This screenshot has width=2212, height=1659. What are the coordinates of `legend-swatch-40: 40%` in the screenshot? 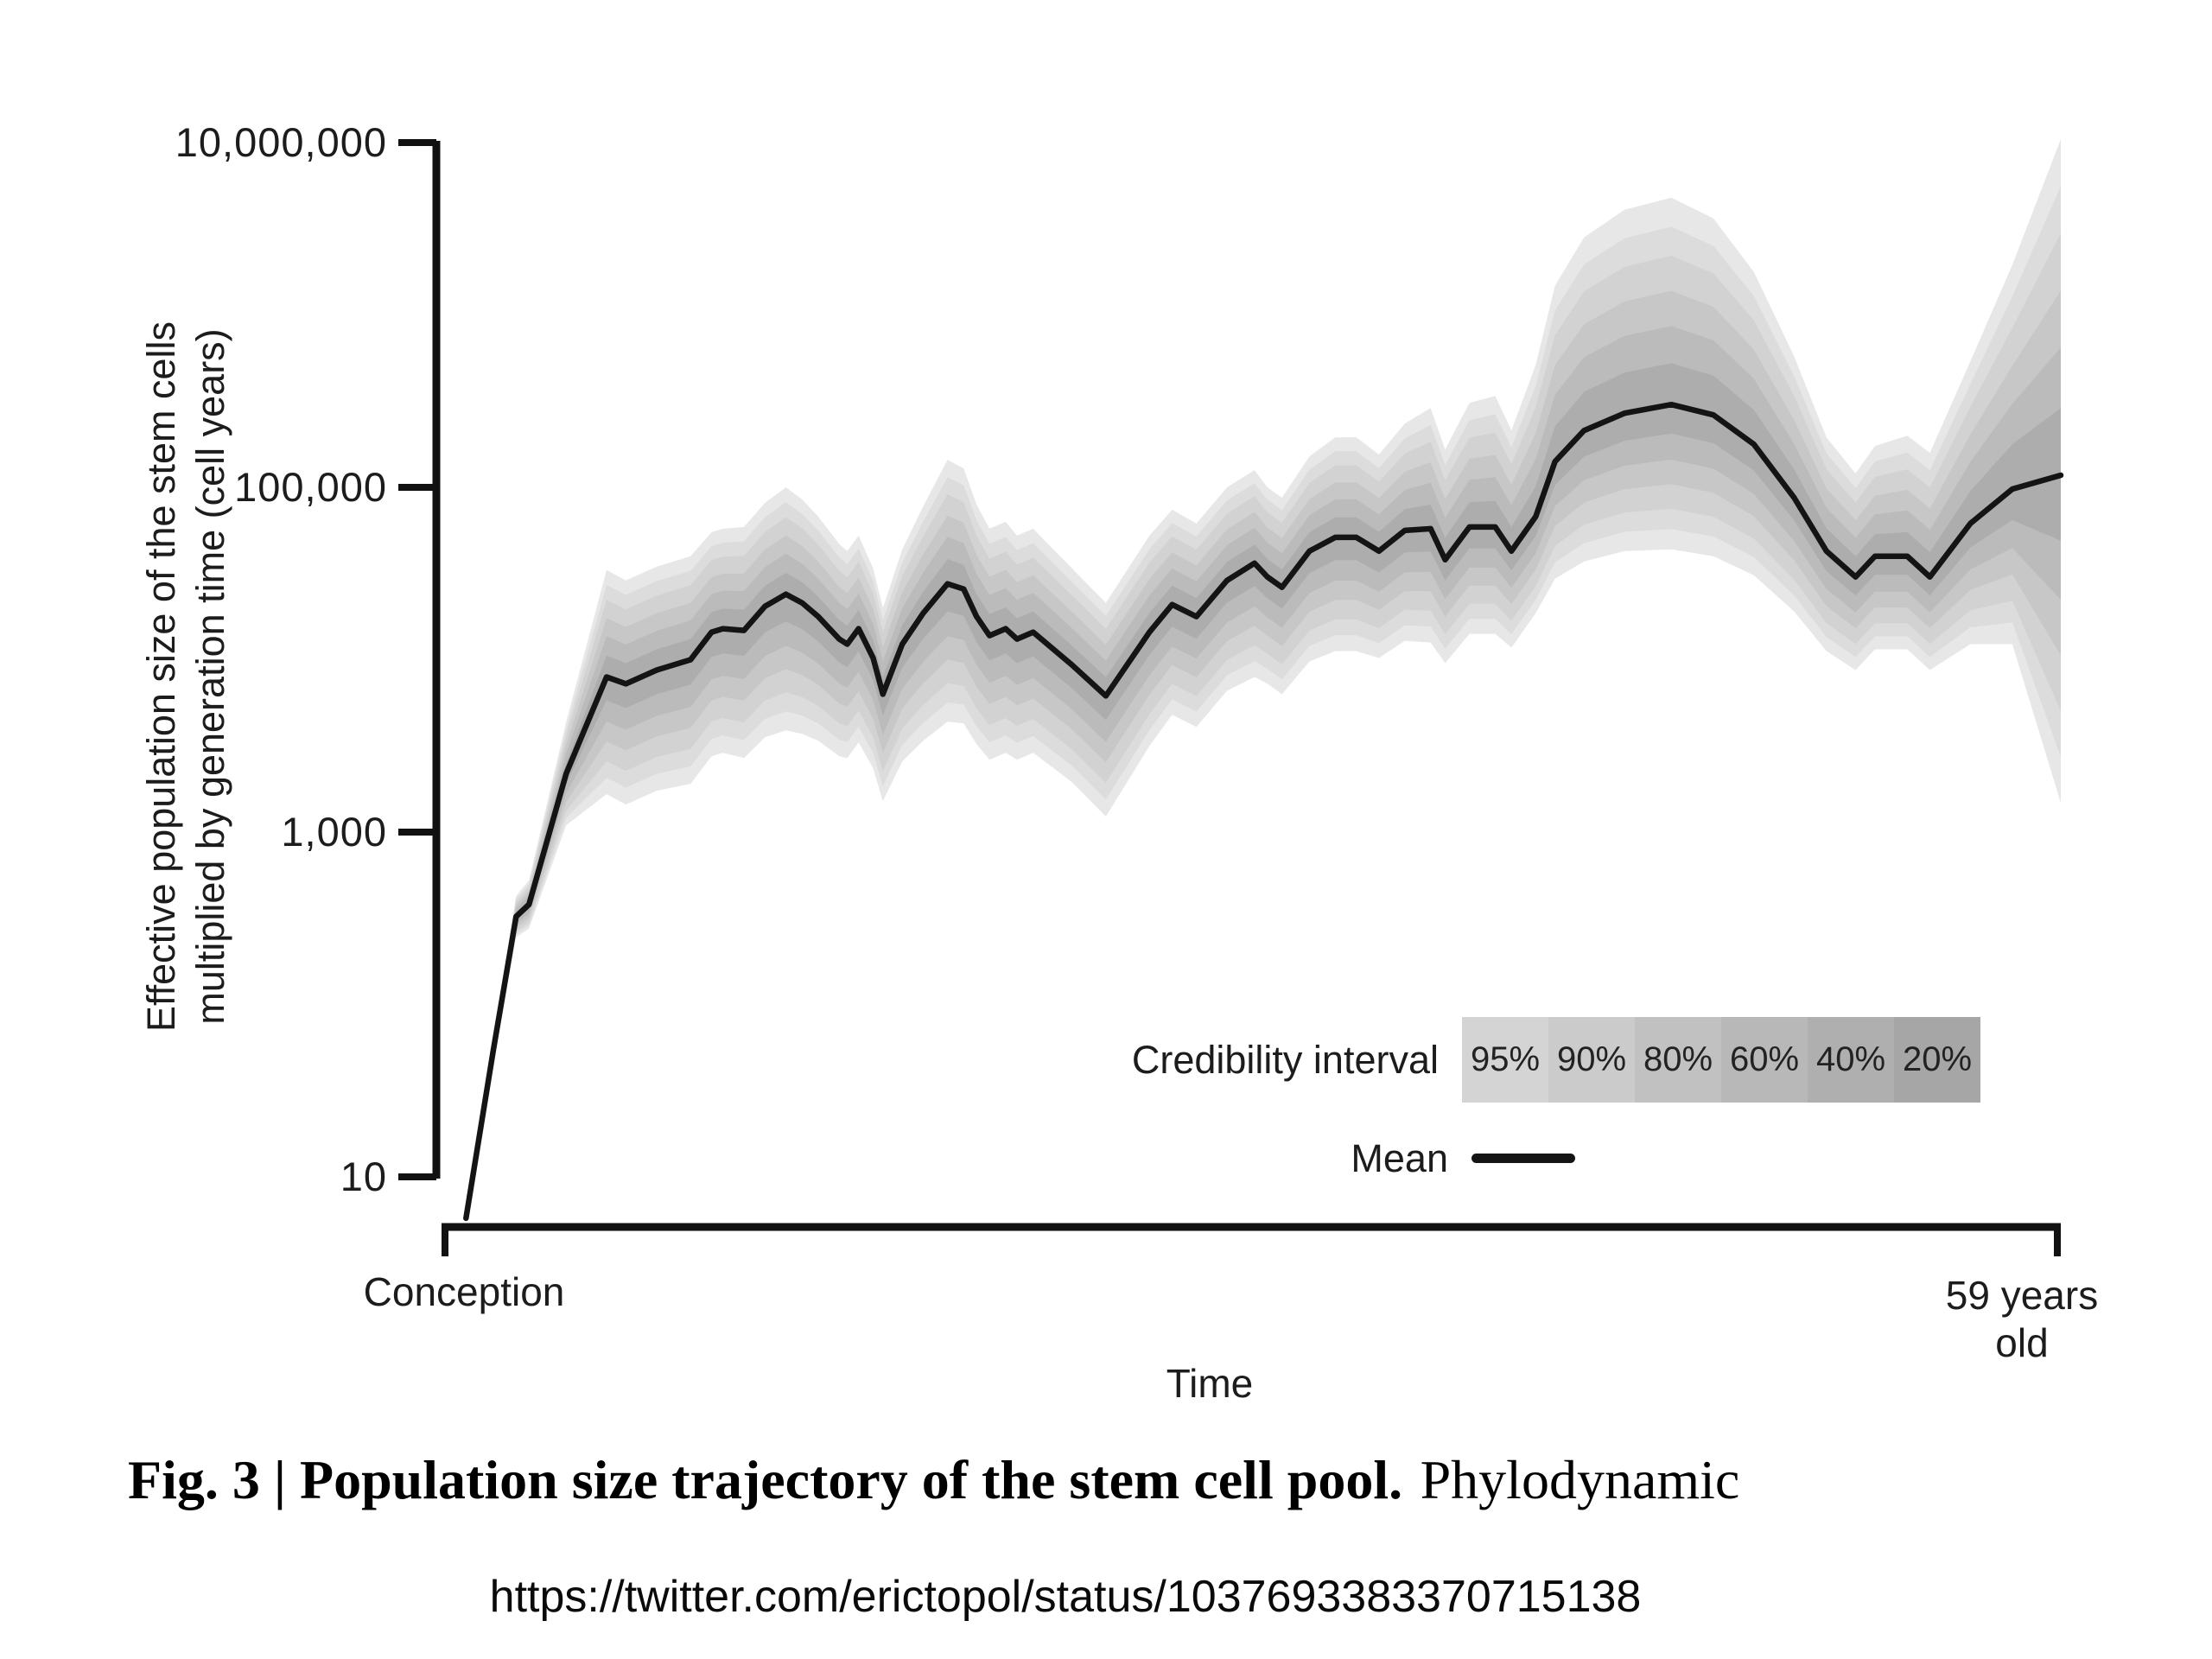 It's located at (1851, 1060).